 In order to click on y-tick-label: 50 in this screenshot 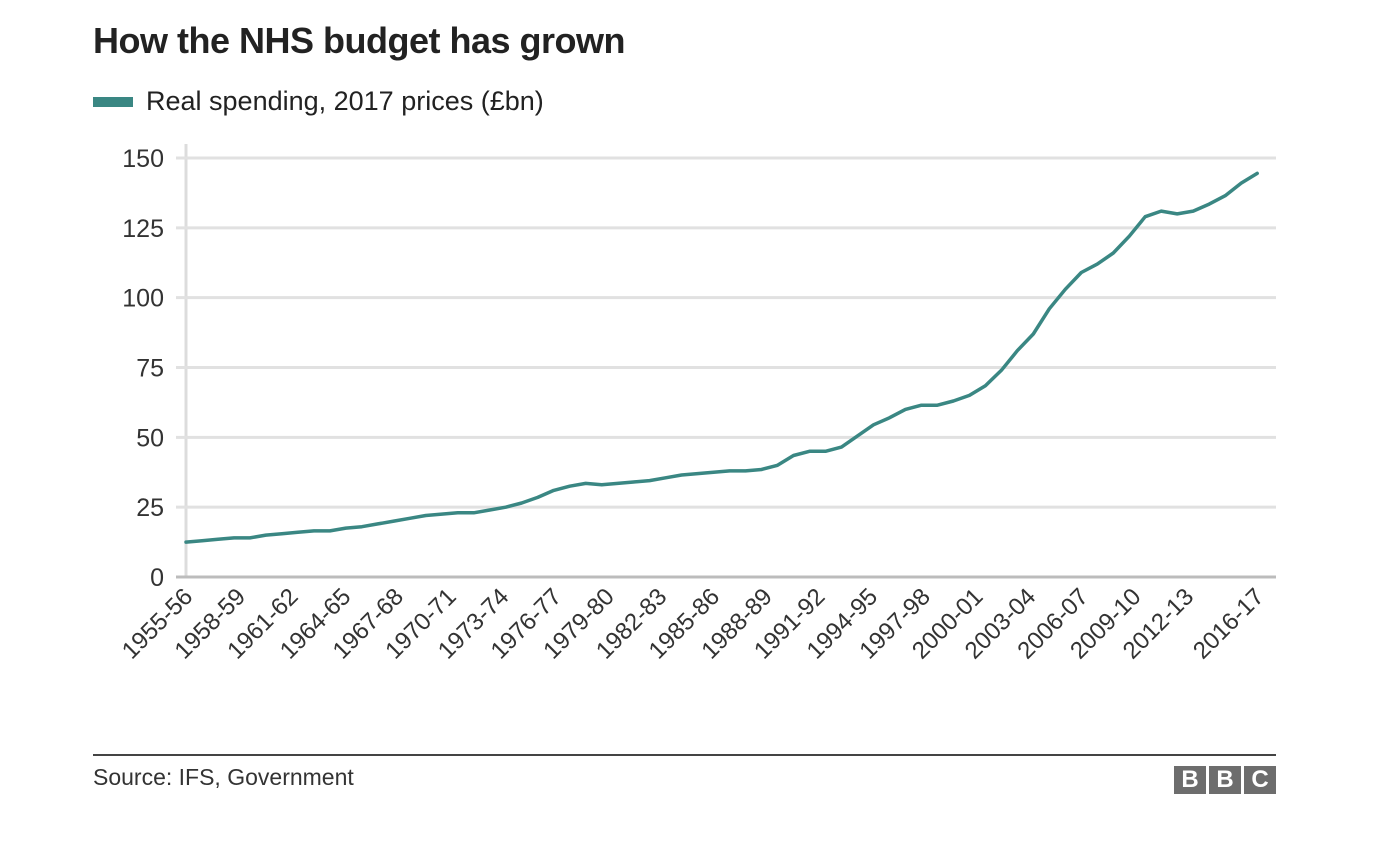, I will do `click(150, 438)`.